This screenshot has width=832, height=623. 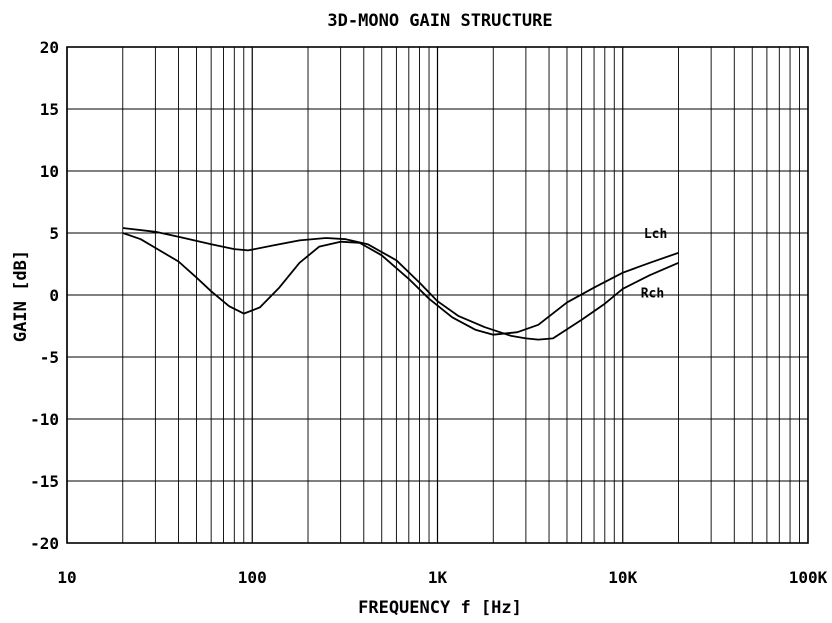 I want to click on x-tick-labels: 10 100 1K 10K 100K, so click(x=442, y=577).